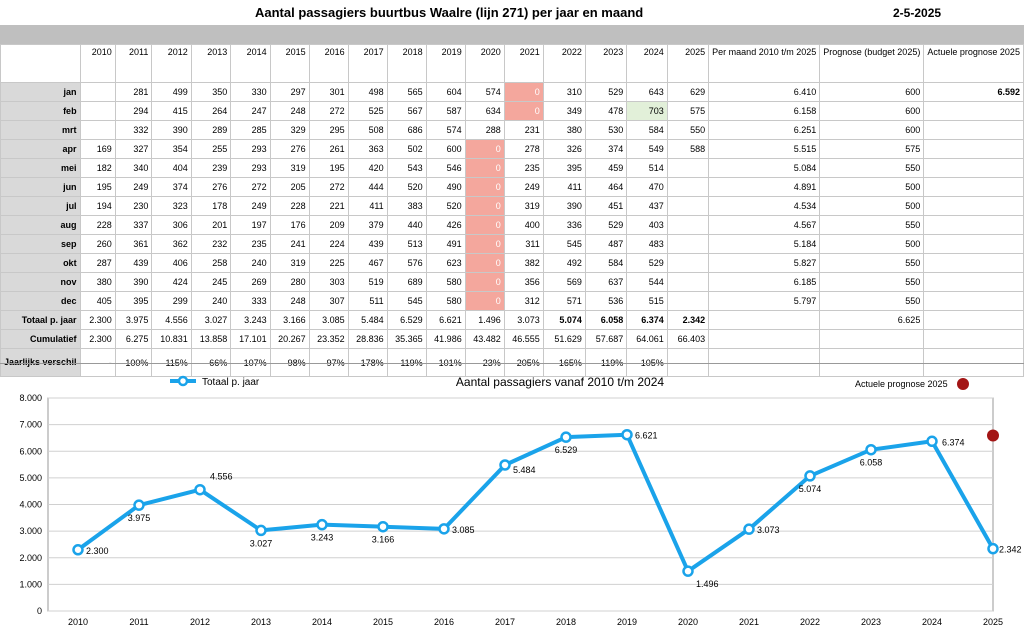  I want to click on table-cell: 437, so click(647, 206).